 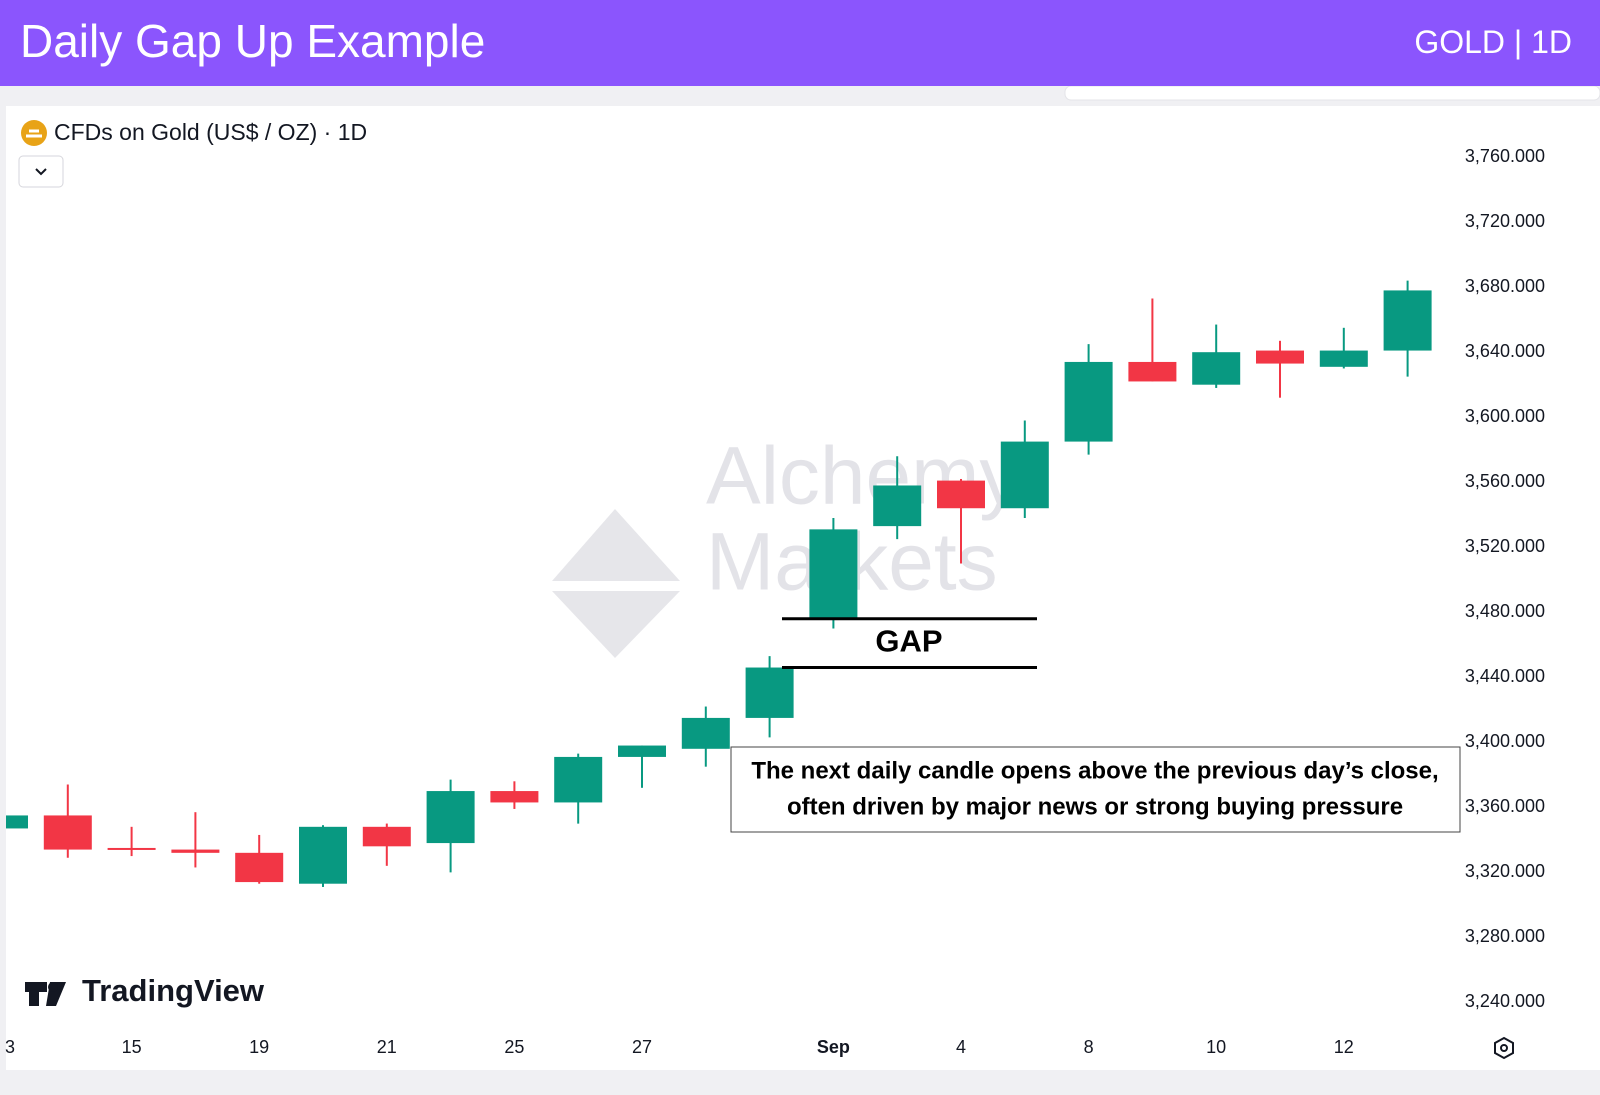 What do you see at coordinates (1505, 936) in the screenshot?
I see `y-tick-label: 3,280.000` at bounding box center [1505, 936].